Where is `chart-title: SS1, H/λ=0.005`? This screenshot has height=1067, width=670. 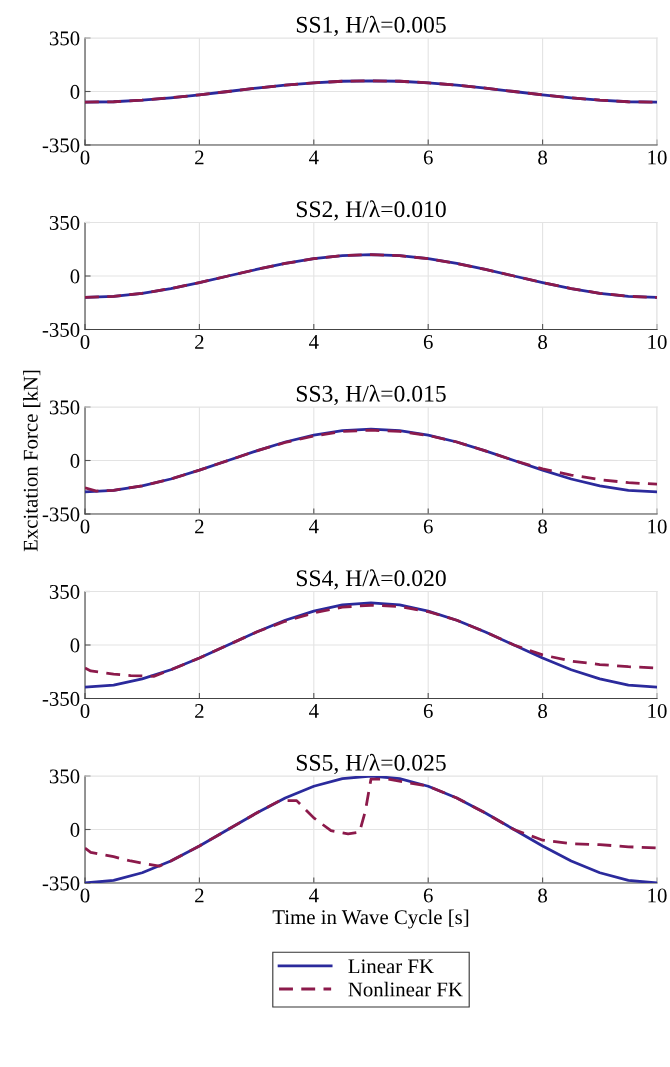 chart-title: SS1, H/λ=0.005 is located at coordinates (371, 26).